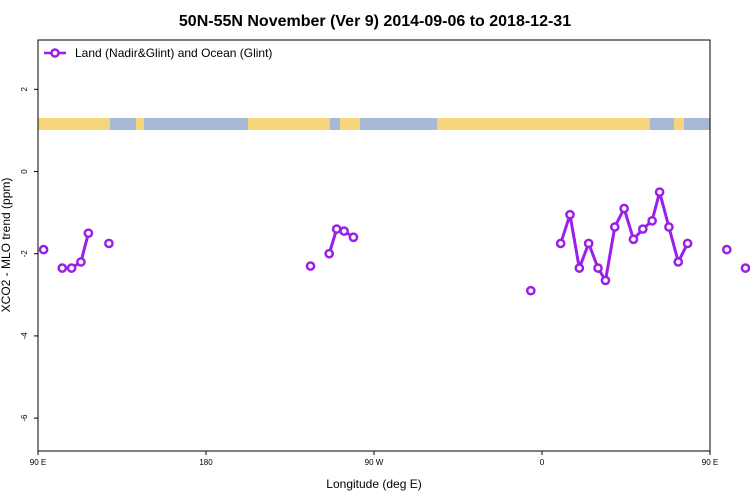 This screenshot has width=750, height=500. Describe the element at coordinates (24, 418) in the screenshot. I see `y-tick-label: -6` at that location.